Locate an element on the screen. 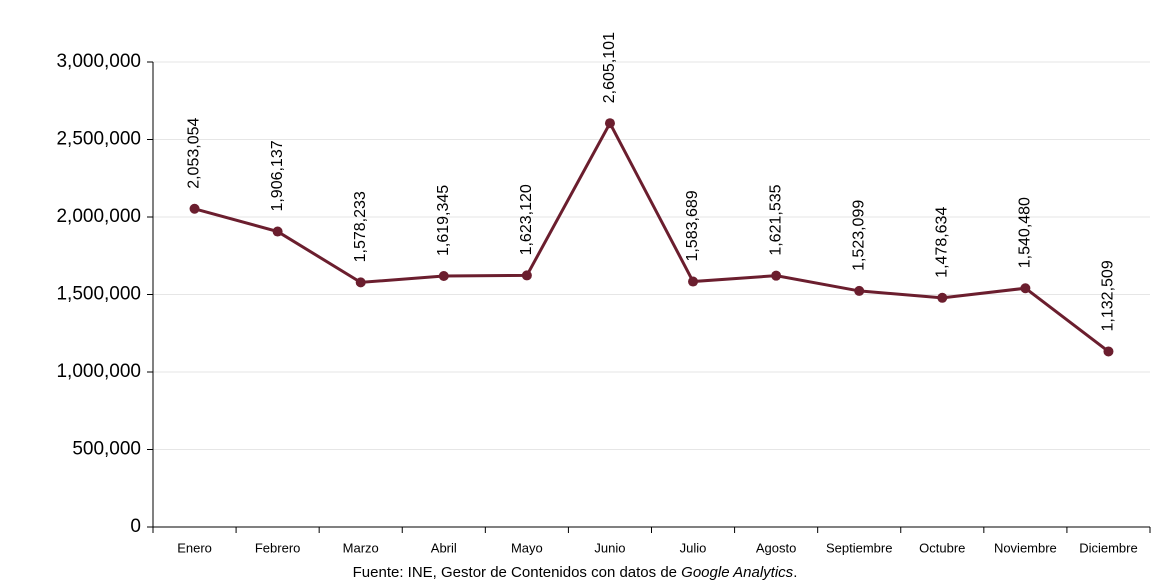 The image size is (1151, 587). source-end: . is located at coordinates (795, 572).